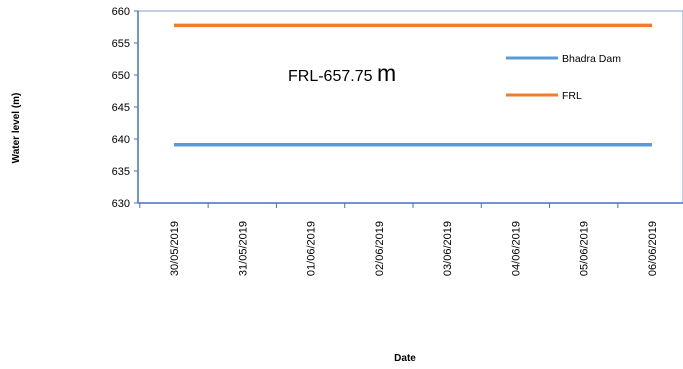 Image resolution: width=683 pixels, height=369 pixels. I want to click on x-tick-label: 04/06/2019, so click(516, 248).